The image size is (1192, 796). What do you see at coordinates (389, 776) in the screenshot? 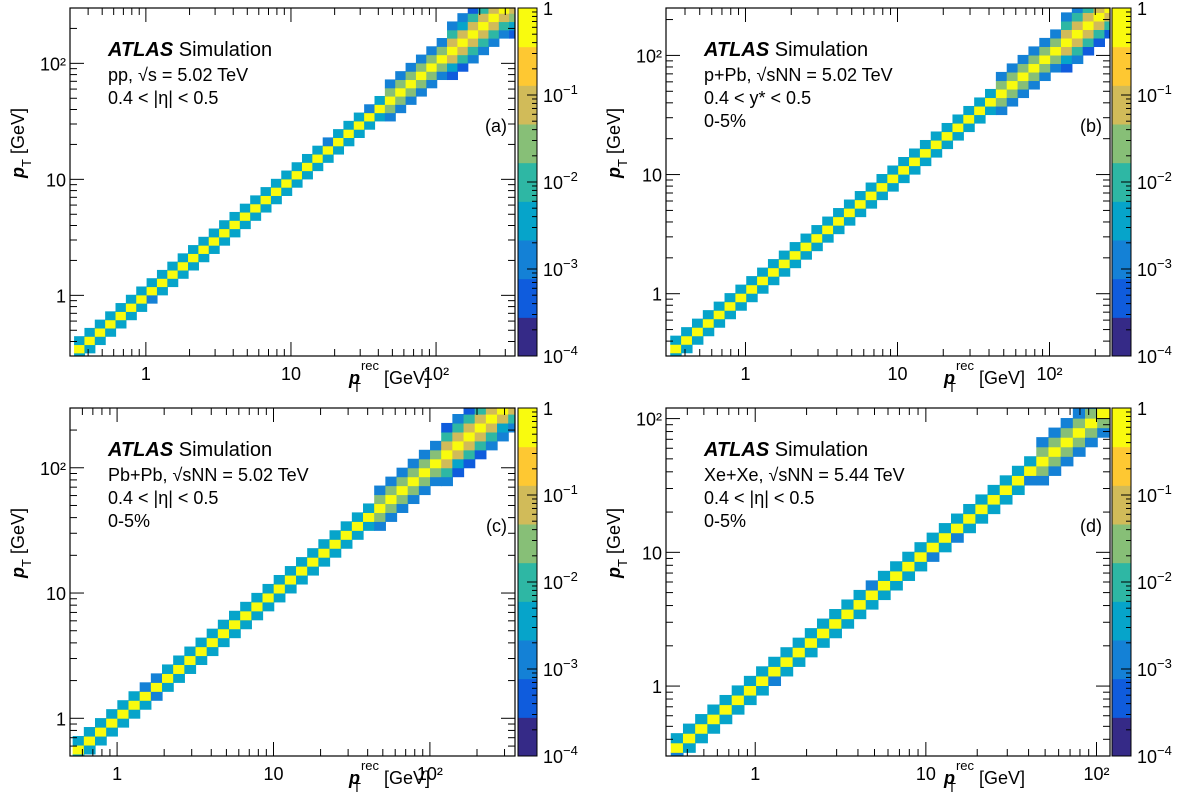
I see `x-axis-title: prec T [GeV]` at bounding box center [389, 776].